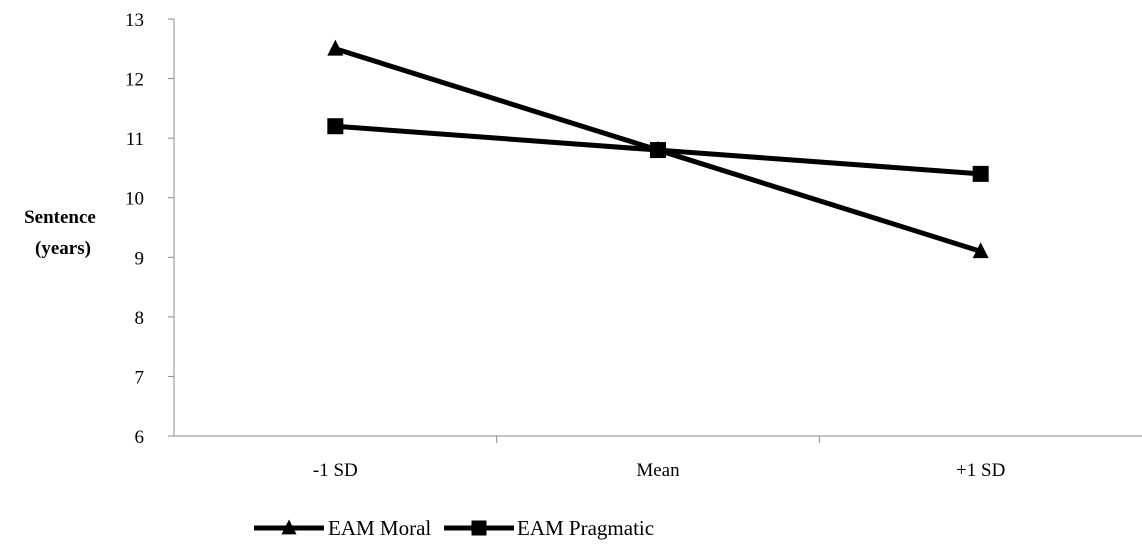 This screenshot has width=1142, height=546. I want to click on legend-item-1: EAM Moral, so click(342, 528).